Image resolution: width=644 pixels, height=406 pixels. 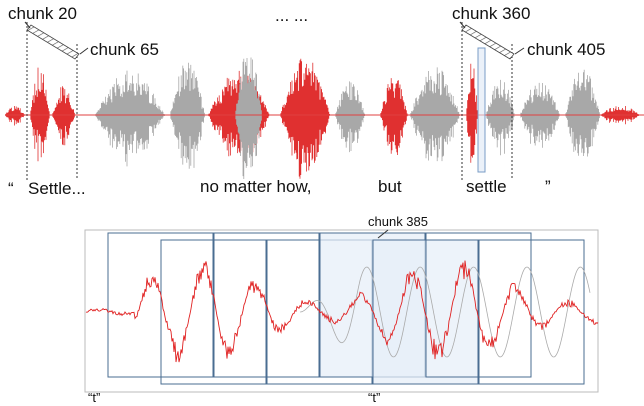 What do you see at coordinates (531, 312) in the screenshot?
I see `chunk-box` at bounding box center [531, 312].